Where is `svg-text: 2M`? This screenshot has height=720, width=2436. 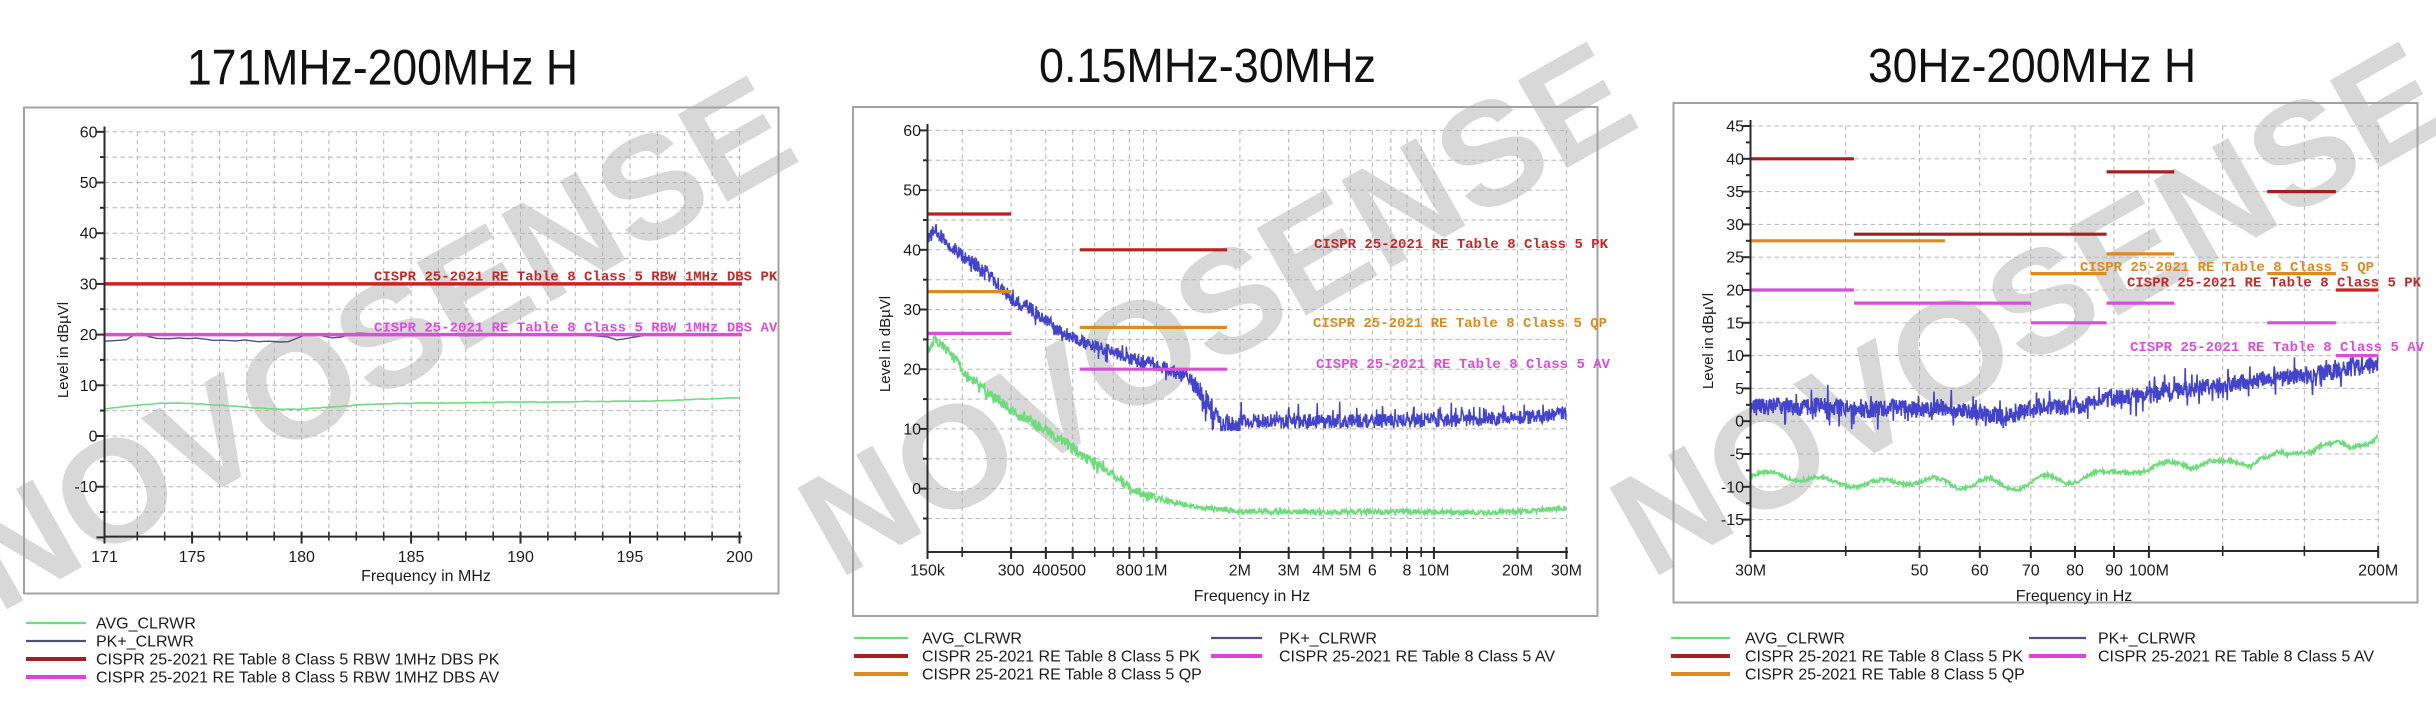
svg-text: 2M is located at coordinates (1240, 571).